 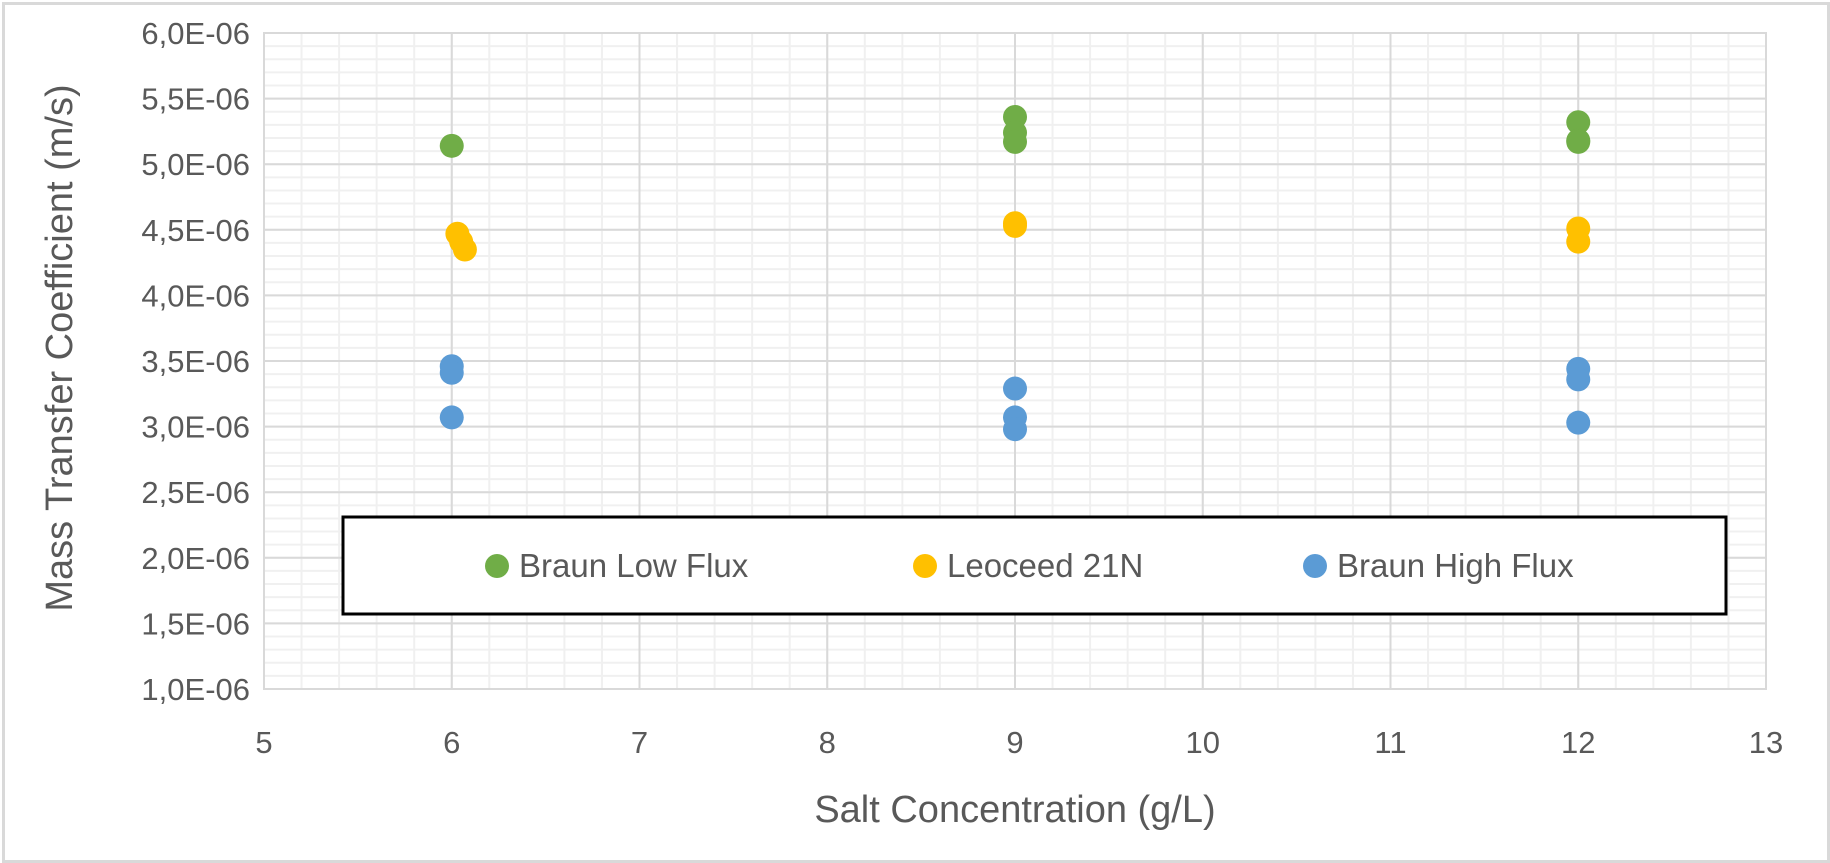 I want to click on y-tick-label: 3,5E-06, so click(x=195, y=361).